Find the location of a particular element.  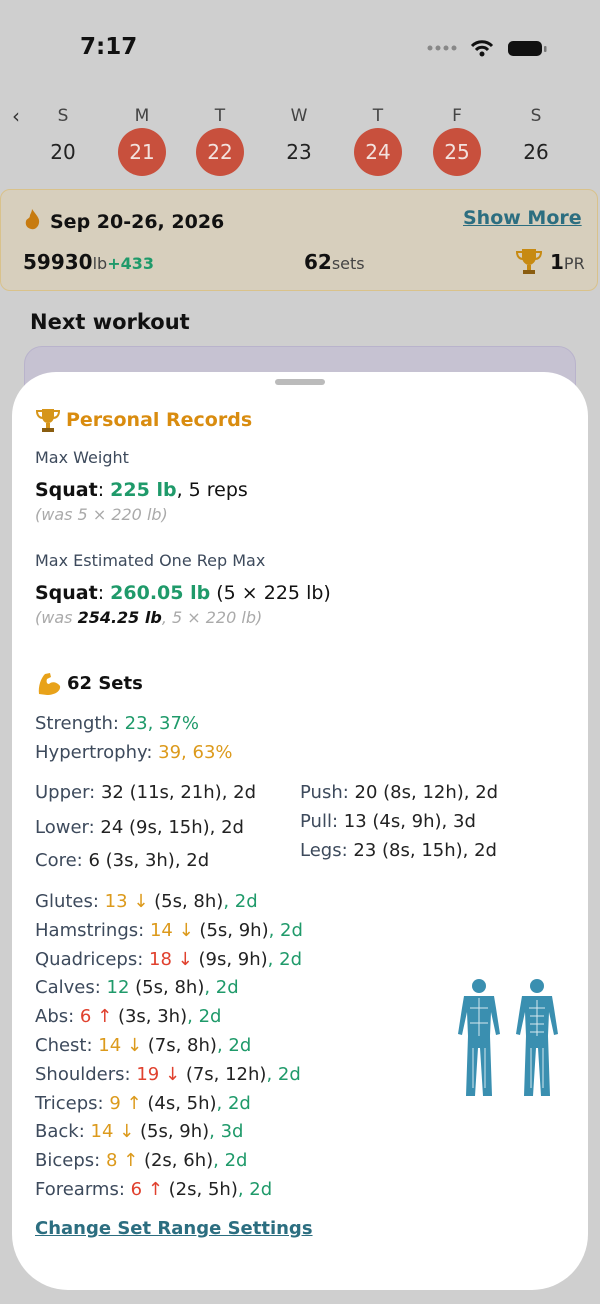

back-arrow: ‹ is located at coordinates (16, 116).